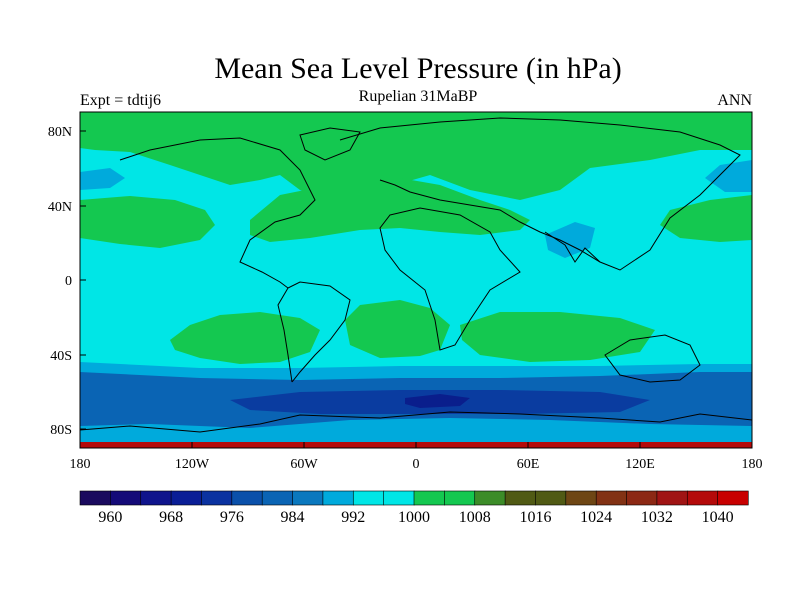 This screenshot has width=800, height=600. What do you see at coordinates (418, 96) in the screenshot?
I see `chart-subtitle: Rupelian 31MaBP` at bounding box center [418, 96].